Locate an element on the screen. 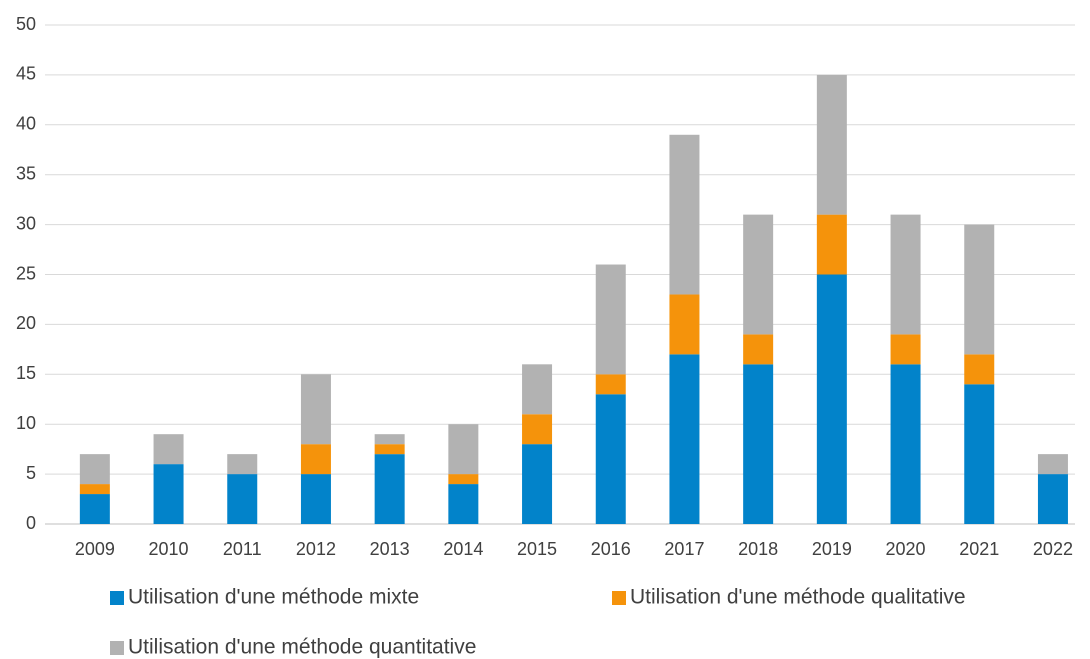 The image size is (1090, 659). y-tick-label: 45 is located at coordinates (26, 74).